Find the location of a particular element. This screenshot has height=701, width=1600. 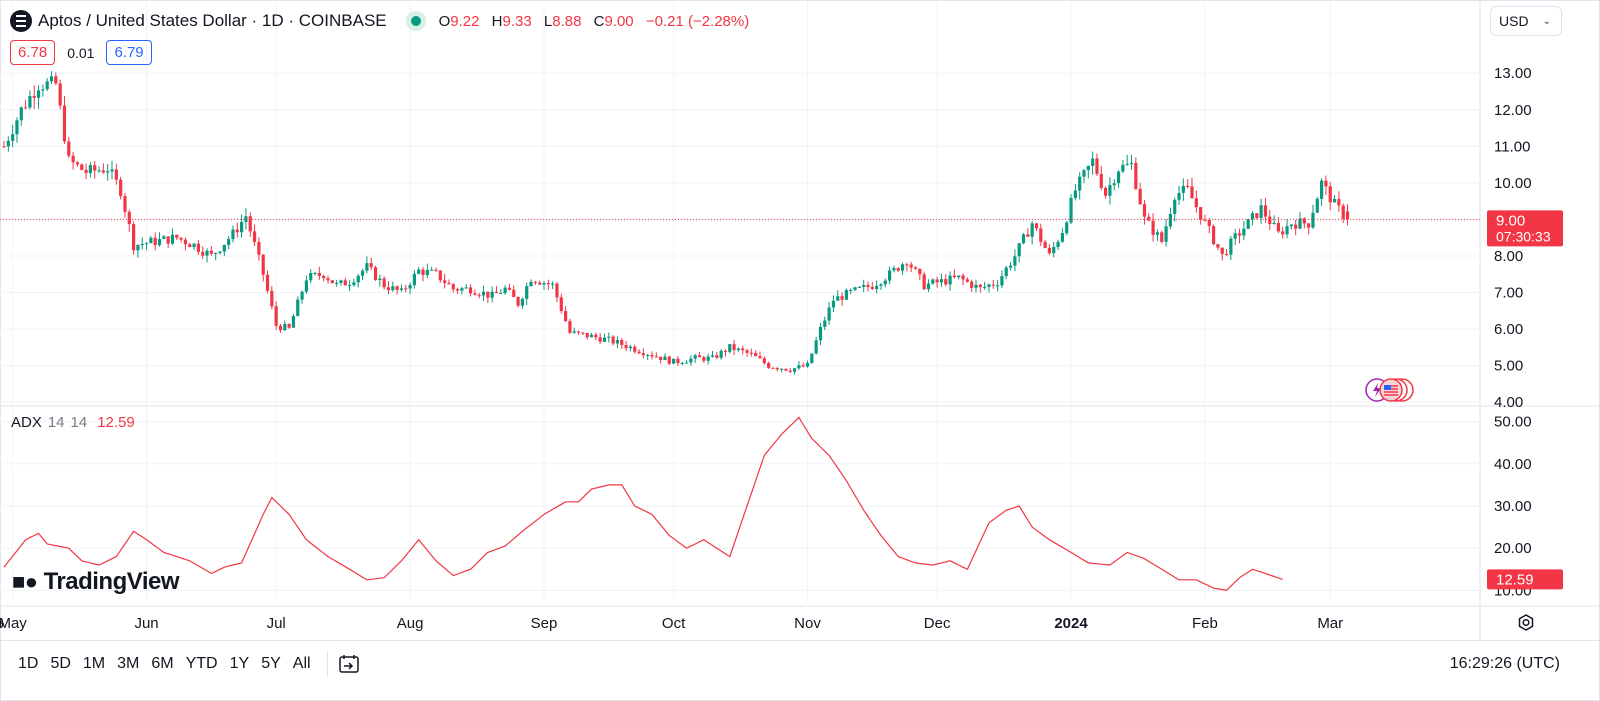

timeframe-6m: 6M is located at coordinates (162, 663).